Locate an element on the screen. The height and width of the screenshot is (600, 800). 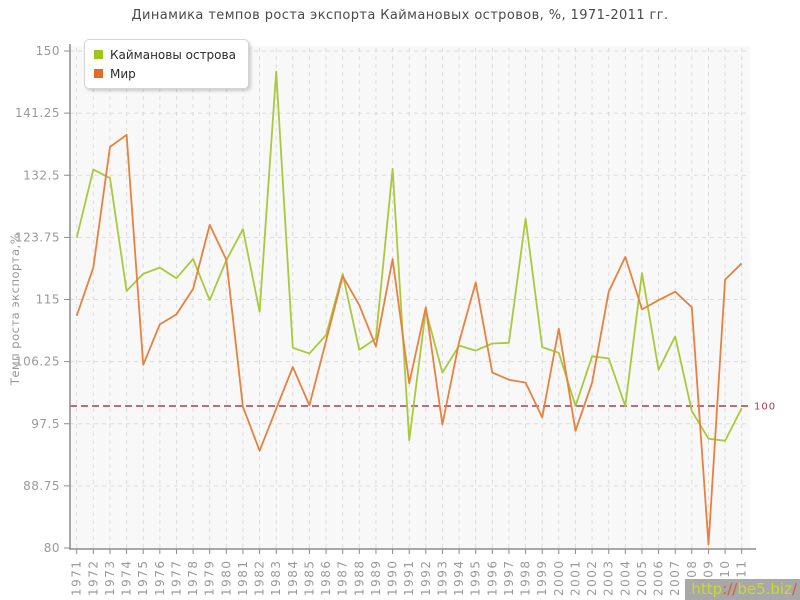
x-tick-label-year: 1976 is located at coordinates (160, 577).